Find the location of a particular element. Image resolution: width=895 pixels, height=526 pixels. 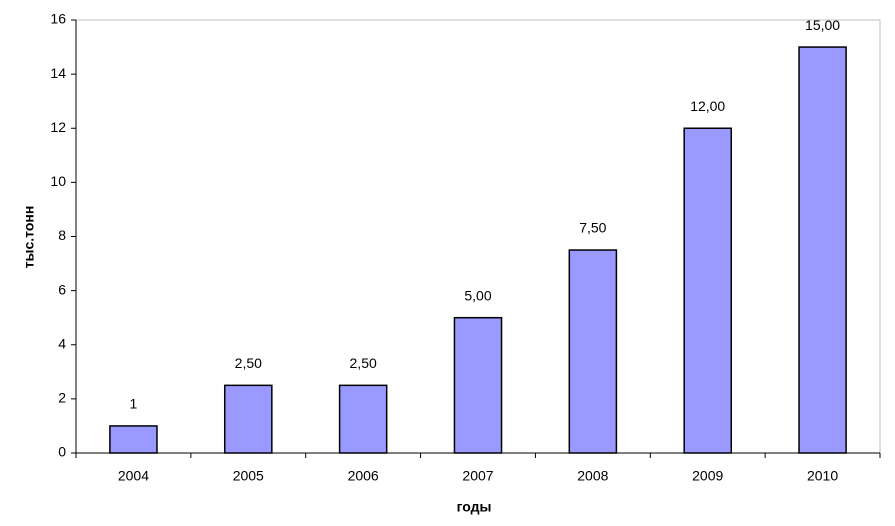

value-label: 12,00 is located at coordinates (707, 106).